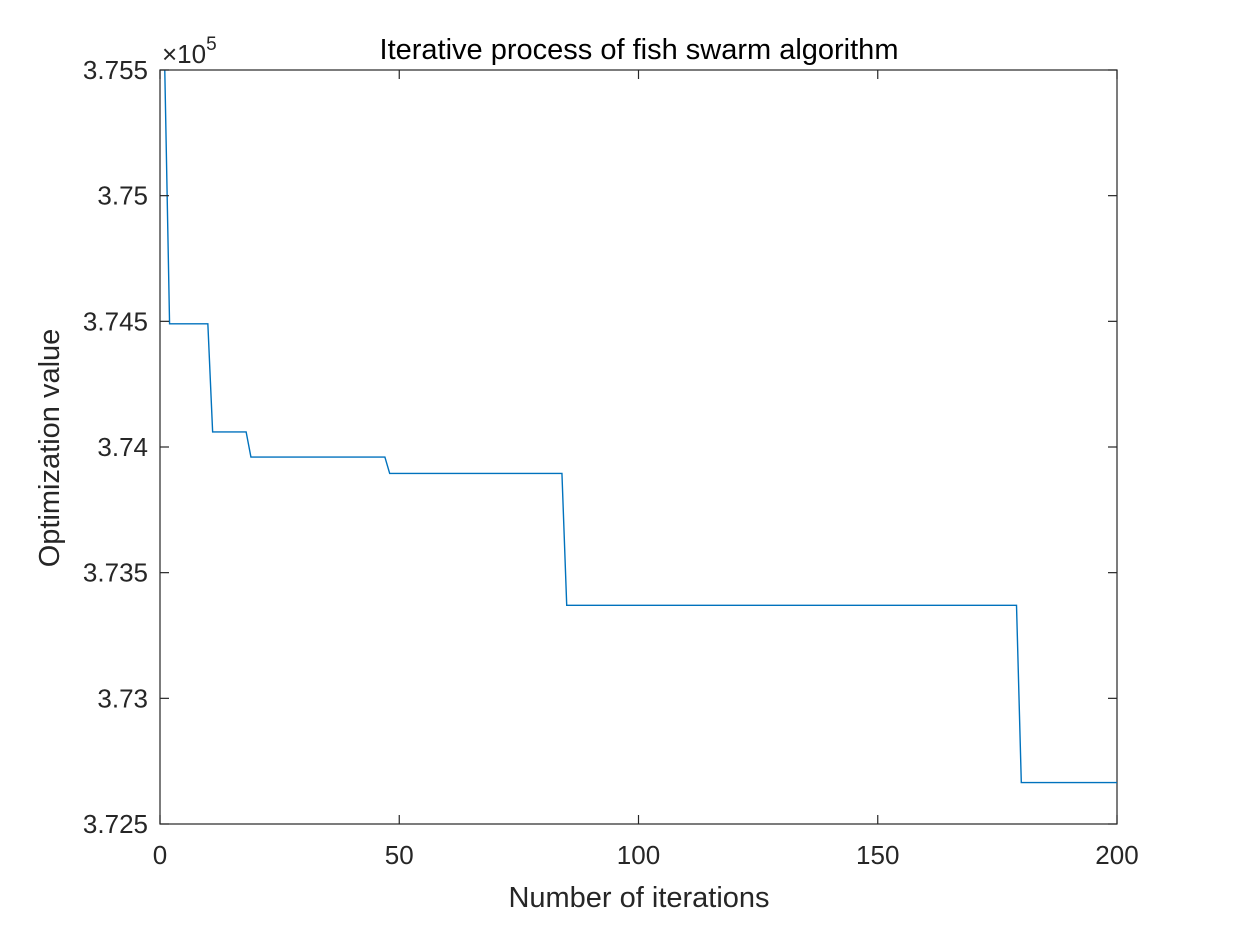 Image resolution: width=1235 pixels, height=926 pixels. I want to click on x-tick-label: 0, so click(160, 855).